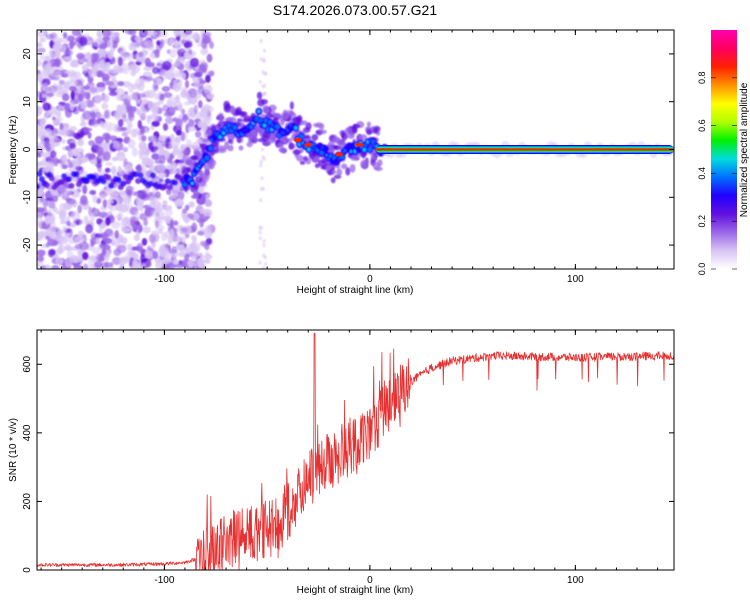  Describe the element at coordinates (370, 279) in the screenshot. I see `x-tick-label: 0` at that location.